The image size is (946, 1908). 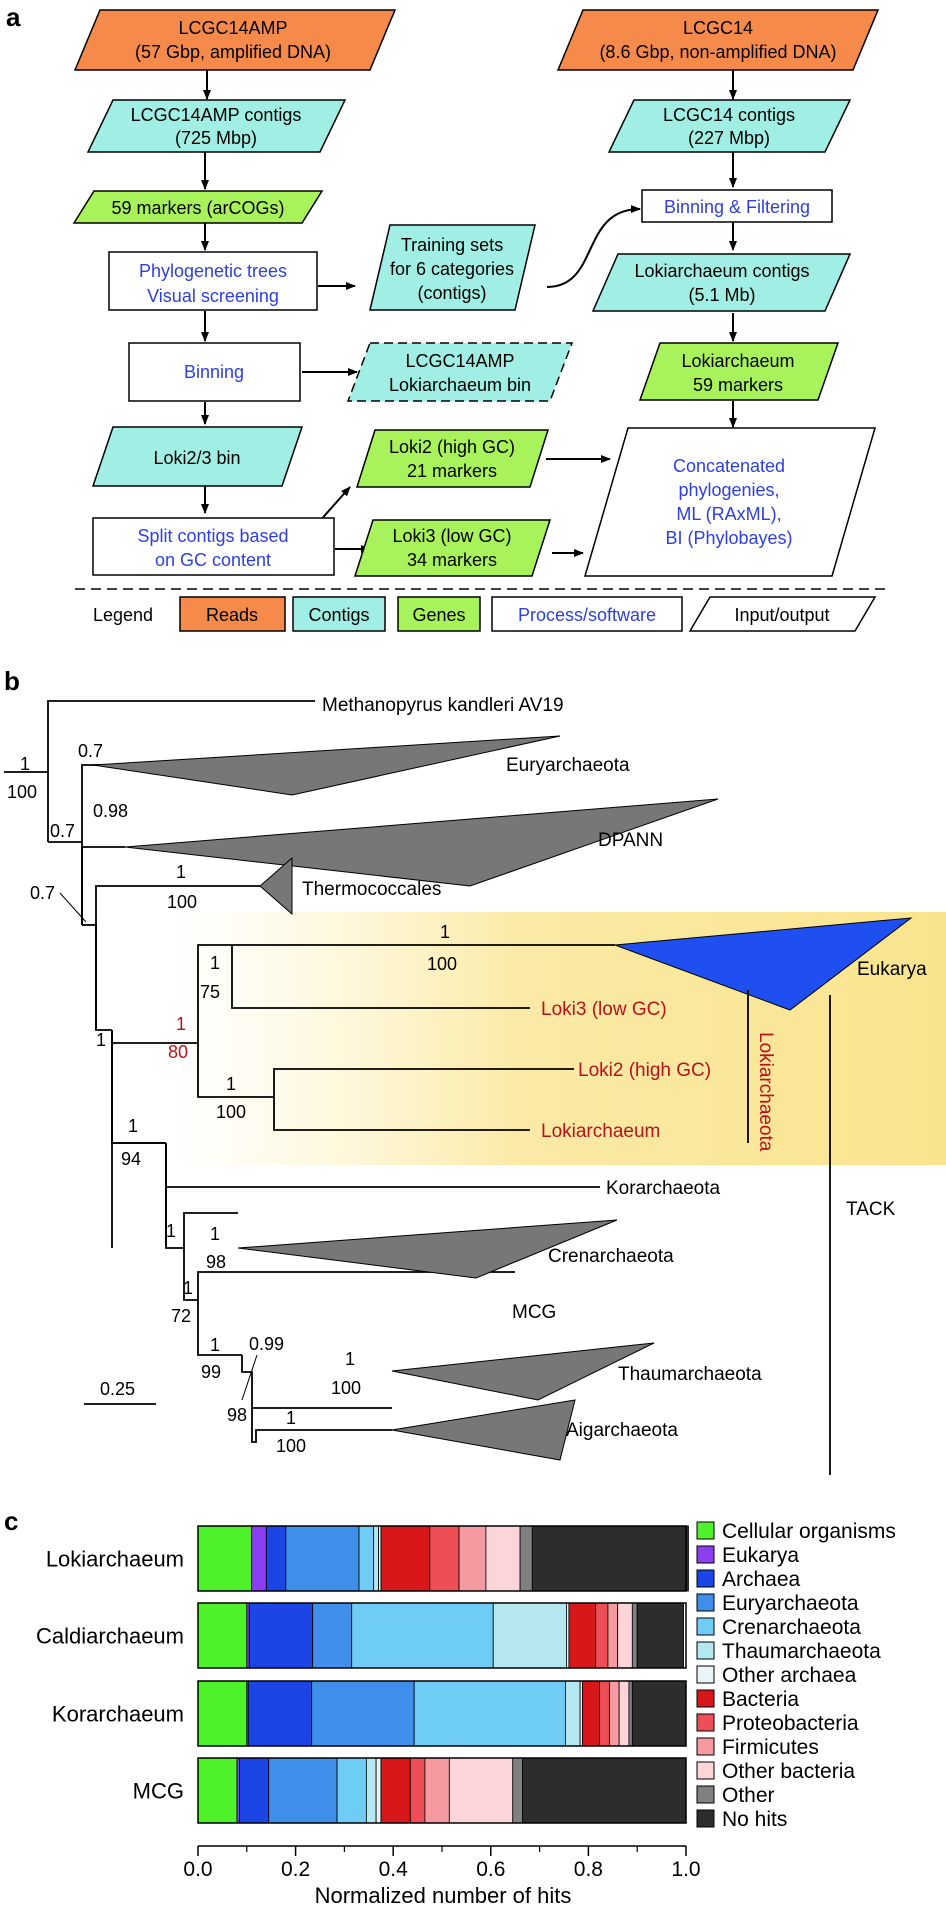 I want to click on legend-label-other-bacteria: Other bacteria, so click(x=788, y=1771).